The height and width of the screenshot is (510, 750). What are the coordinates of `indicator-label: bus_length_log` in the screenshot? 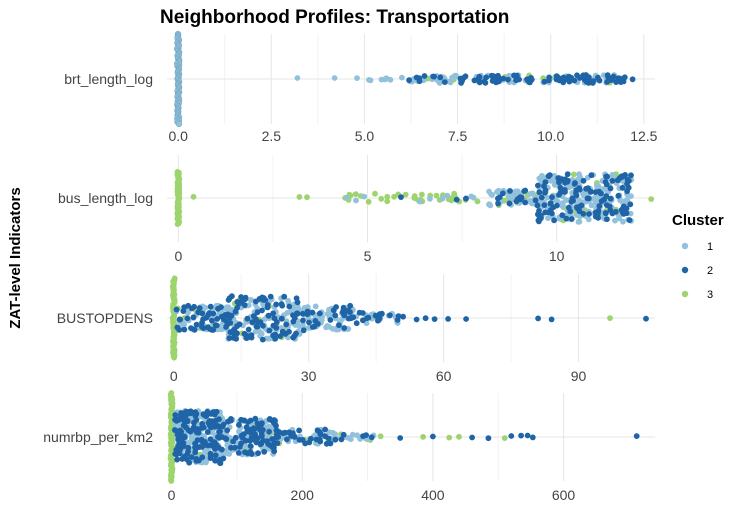 It's located at (105, 198).